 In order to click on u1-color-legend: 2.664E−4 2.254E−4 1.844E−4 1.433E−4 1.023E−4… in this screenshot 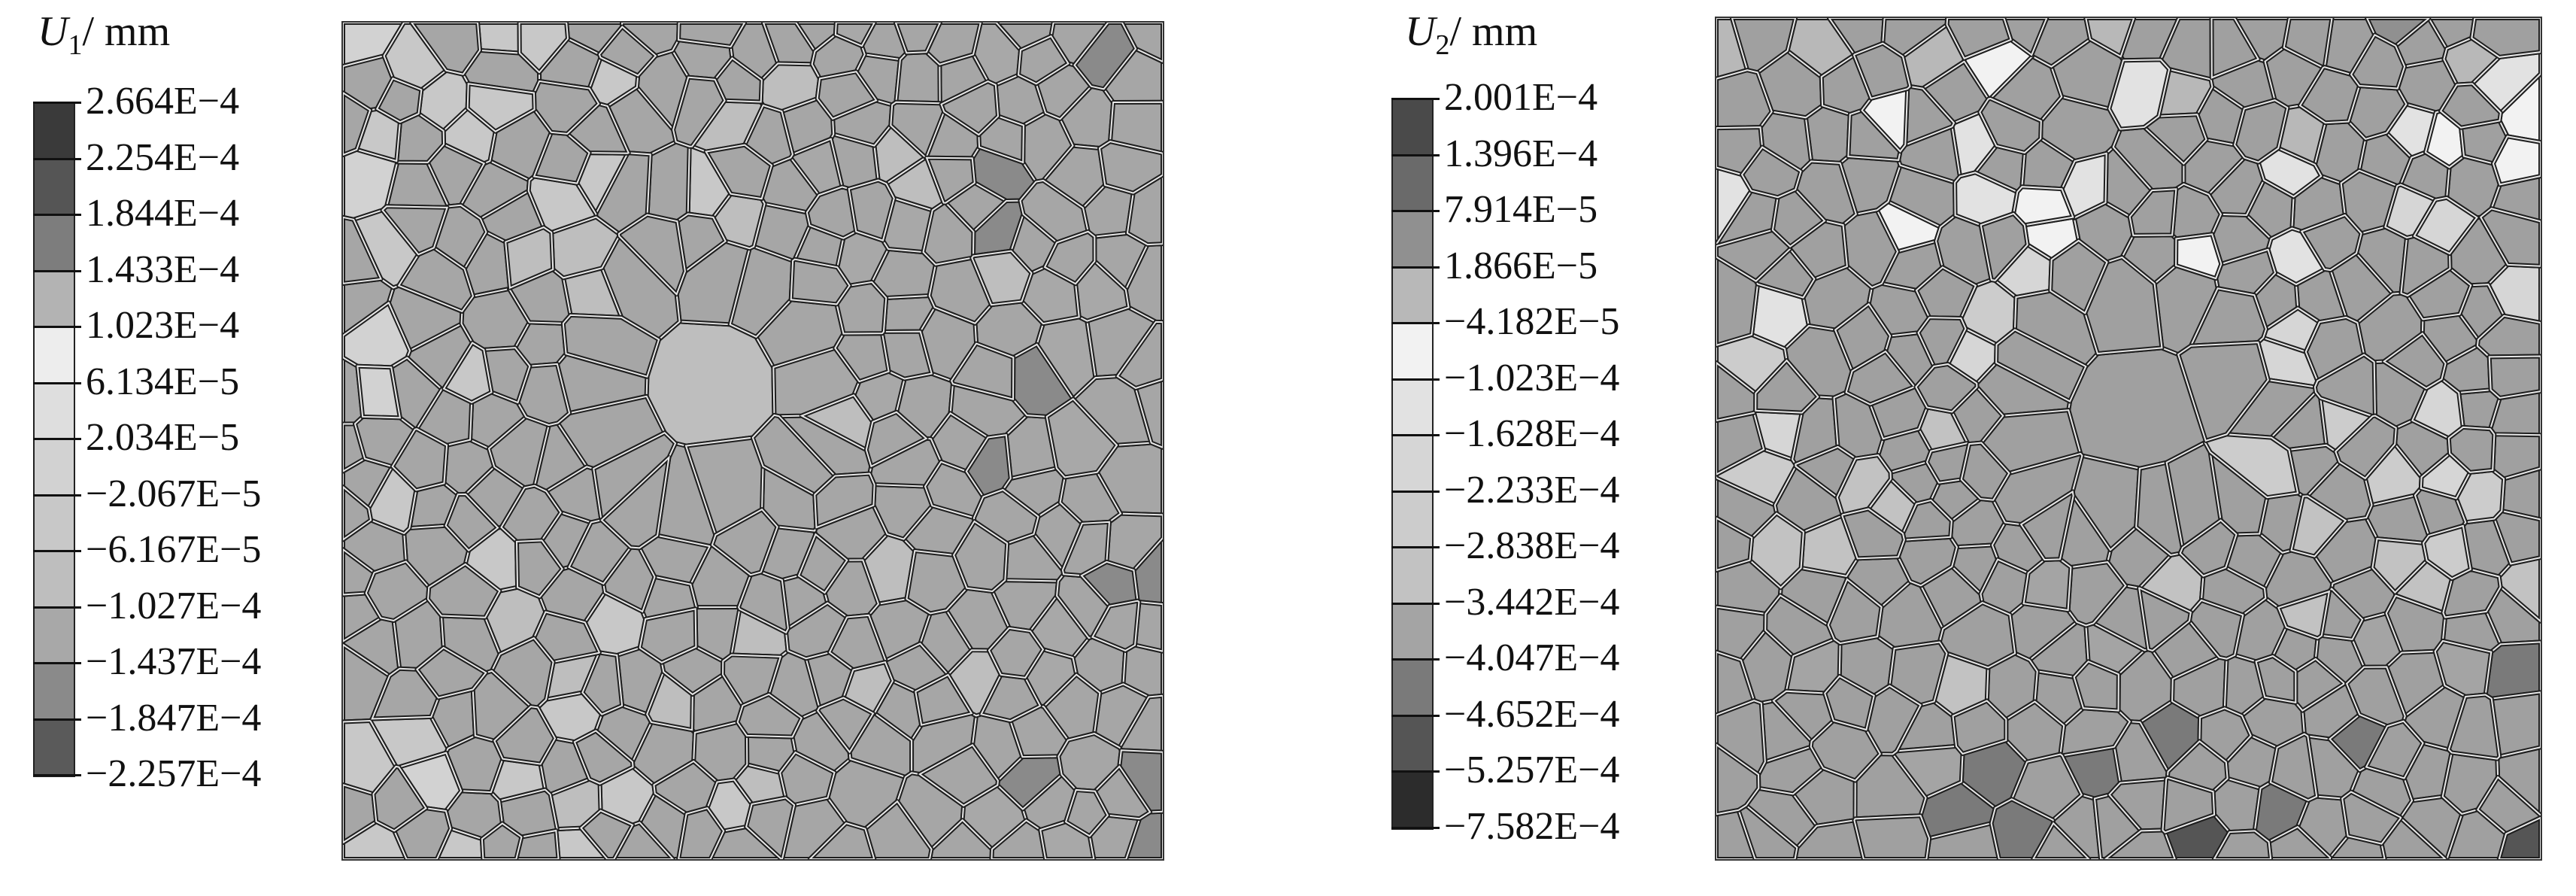, I will do `click(191, 468)`.